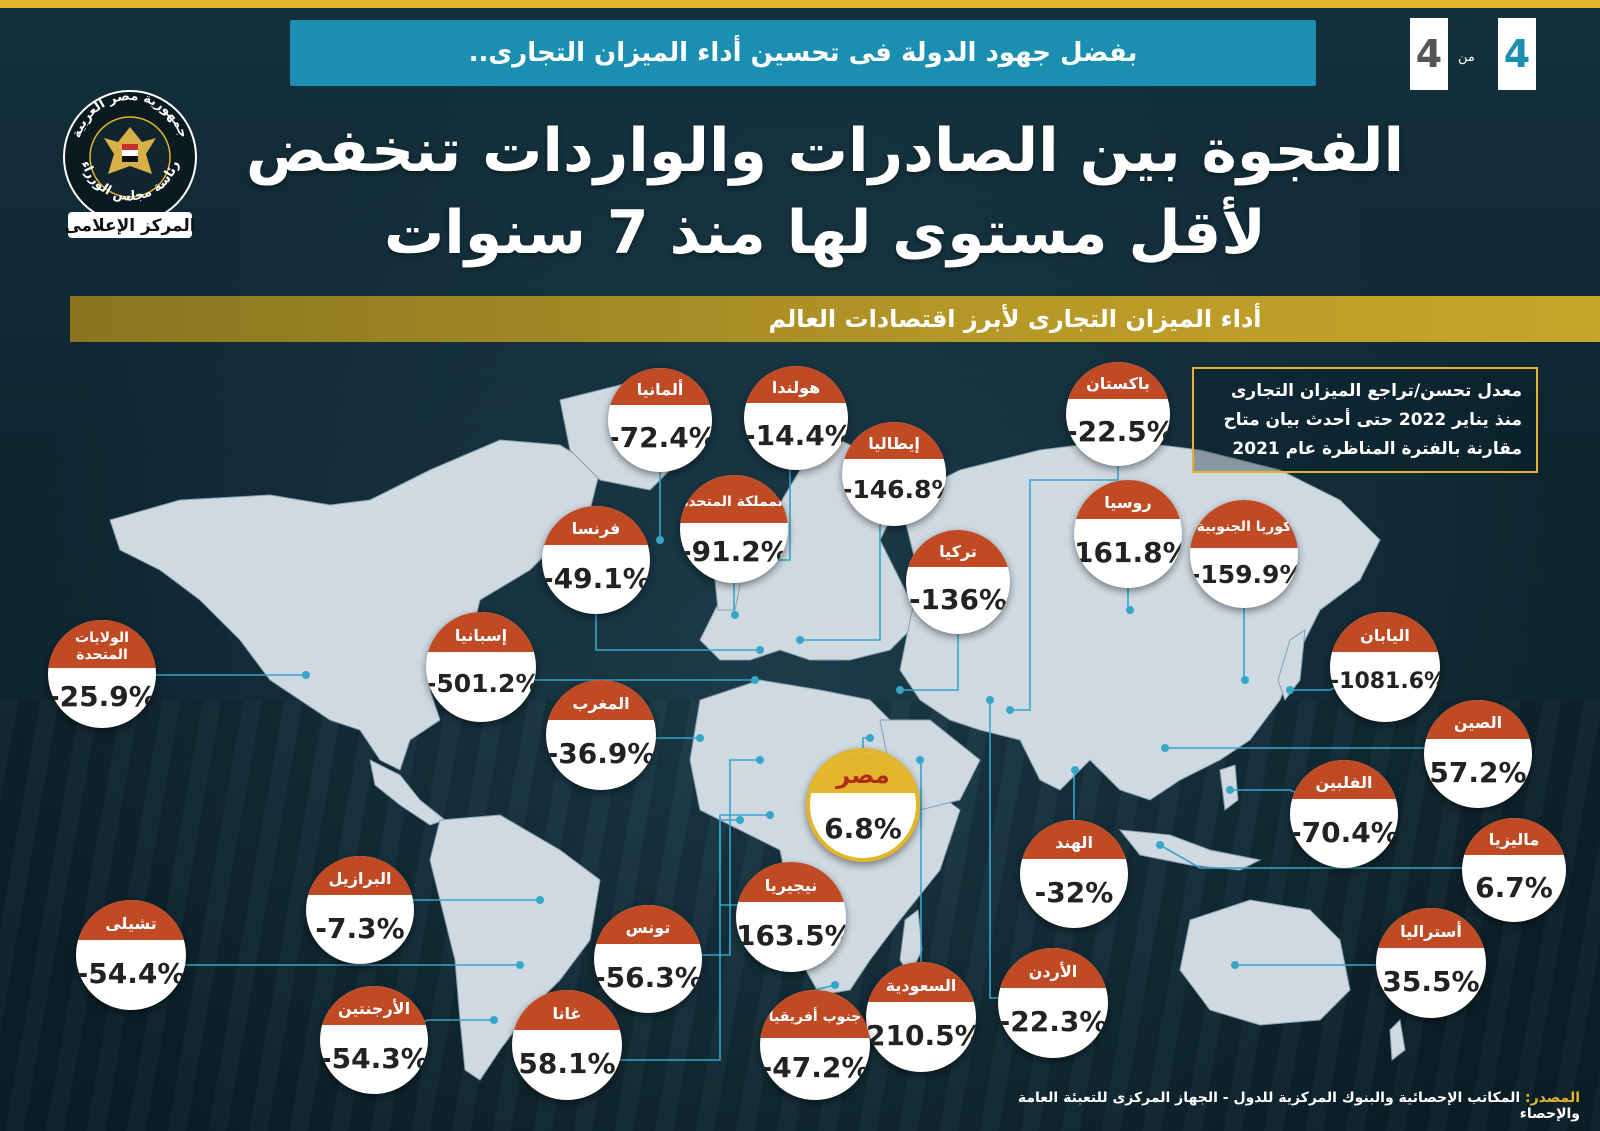 The width and height of the screenshot is (1600, 1131). I want to click on bubble-circle: ألمانيا -72.4%, so click(660, 420).